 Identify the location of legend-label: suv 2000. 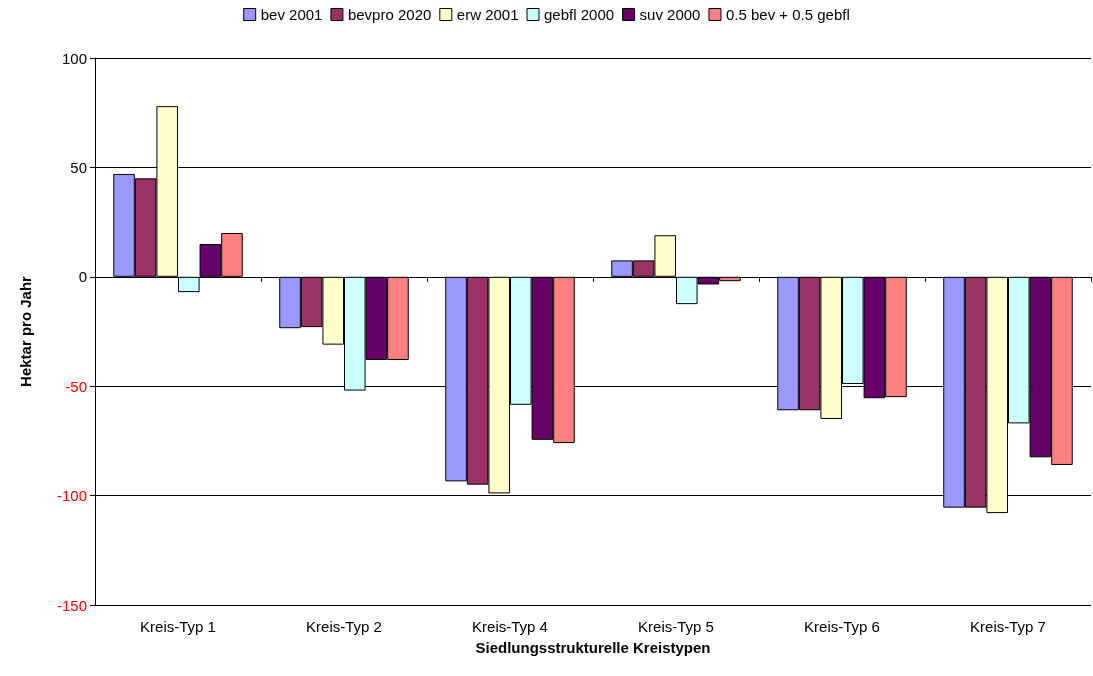
(670, 14).